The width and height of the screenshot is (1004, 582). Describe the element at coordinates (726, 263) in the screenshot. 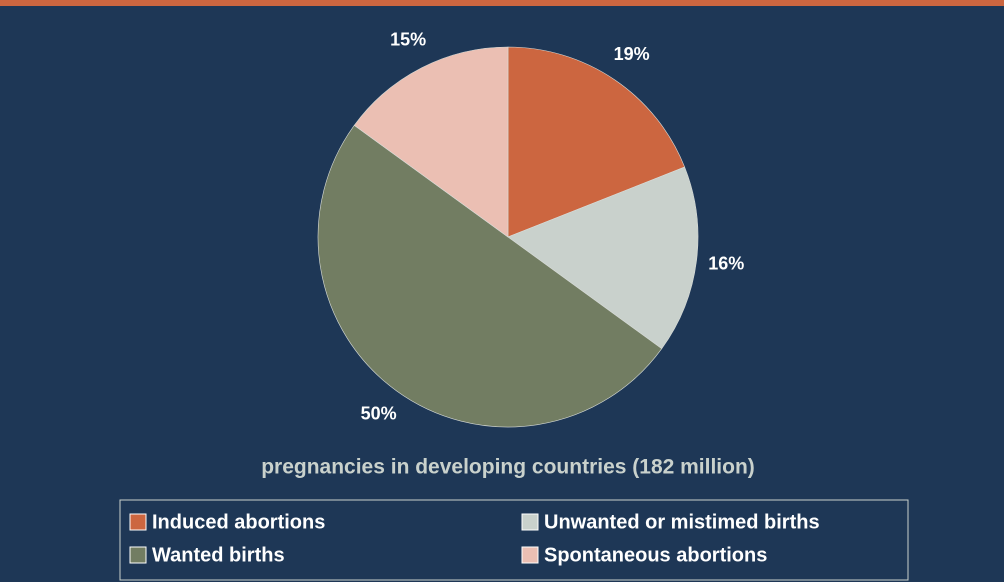

I see `data-label: 16%` at that location.